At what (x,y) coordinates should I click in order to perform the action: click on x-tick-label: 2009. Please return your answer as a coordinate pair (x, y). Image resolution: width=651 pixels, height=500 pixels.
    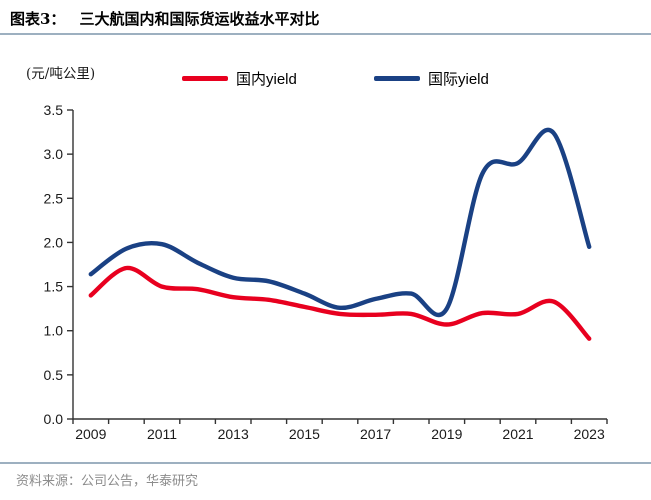
    Looking at the image, I should click on (90, 434).